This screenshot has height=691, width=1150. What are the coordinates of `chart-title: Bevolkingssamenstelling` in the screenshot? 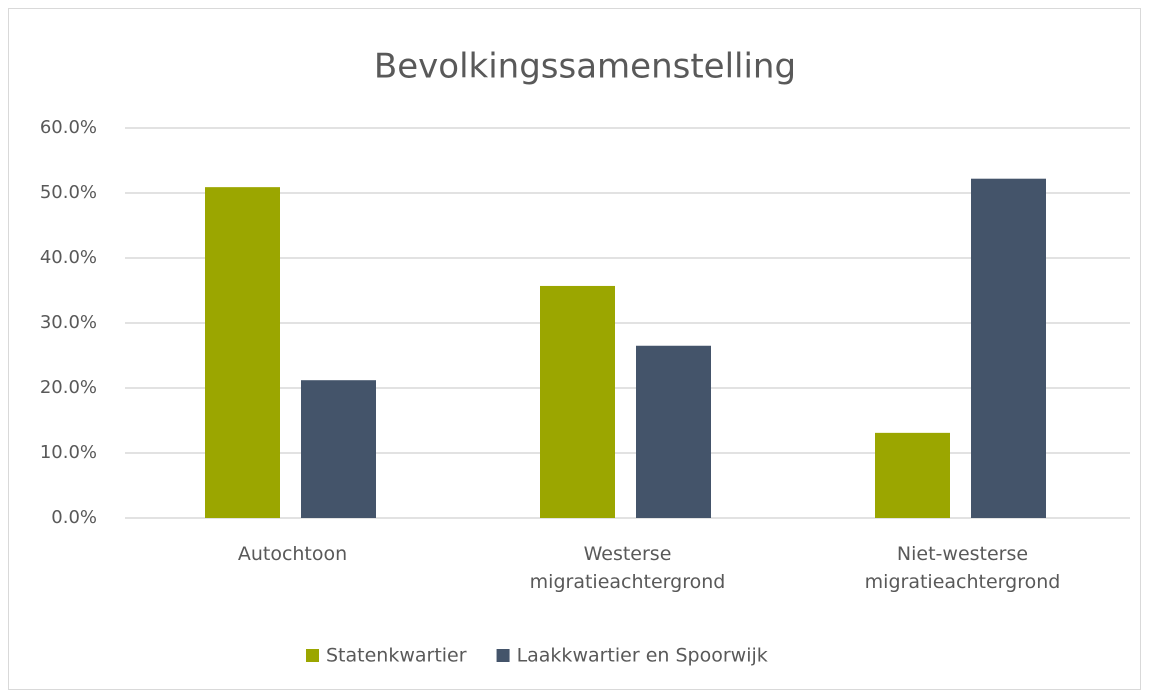 It's located at (585, 67).